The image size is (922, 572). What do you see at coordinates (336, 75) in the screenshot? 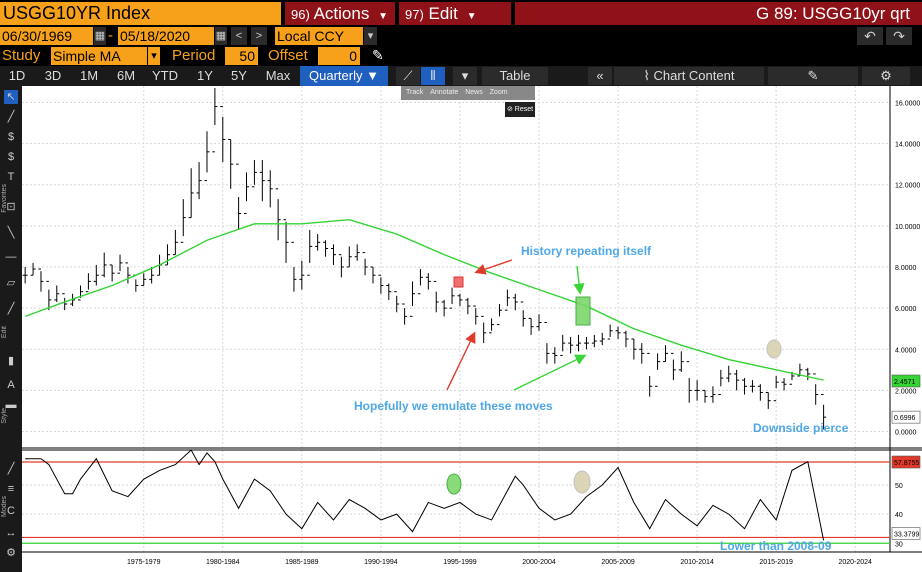
I see `quarterly-label: Quarterly` at bounding box center [336, 75].